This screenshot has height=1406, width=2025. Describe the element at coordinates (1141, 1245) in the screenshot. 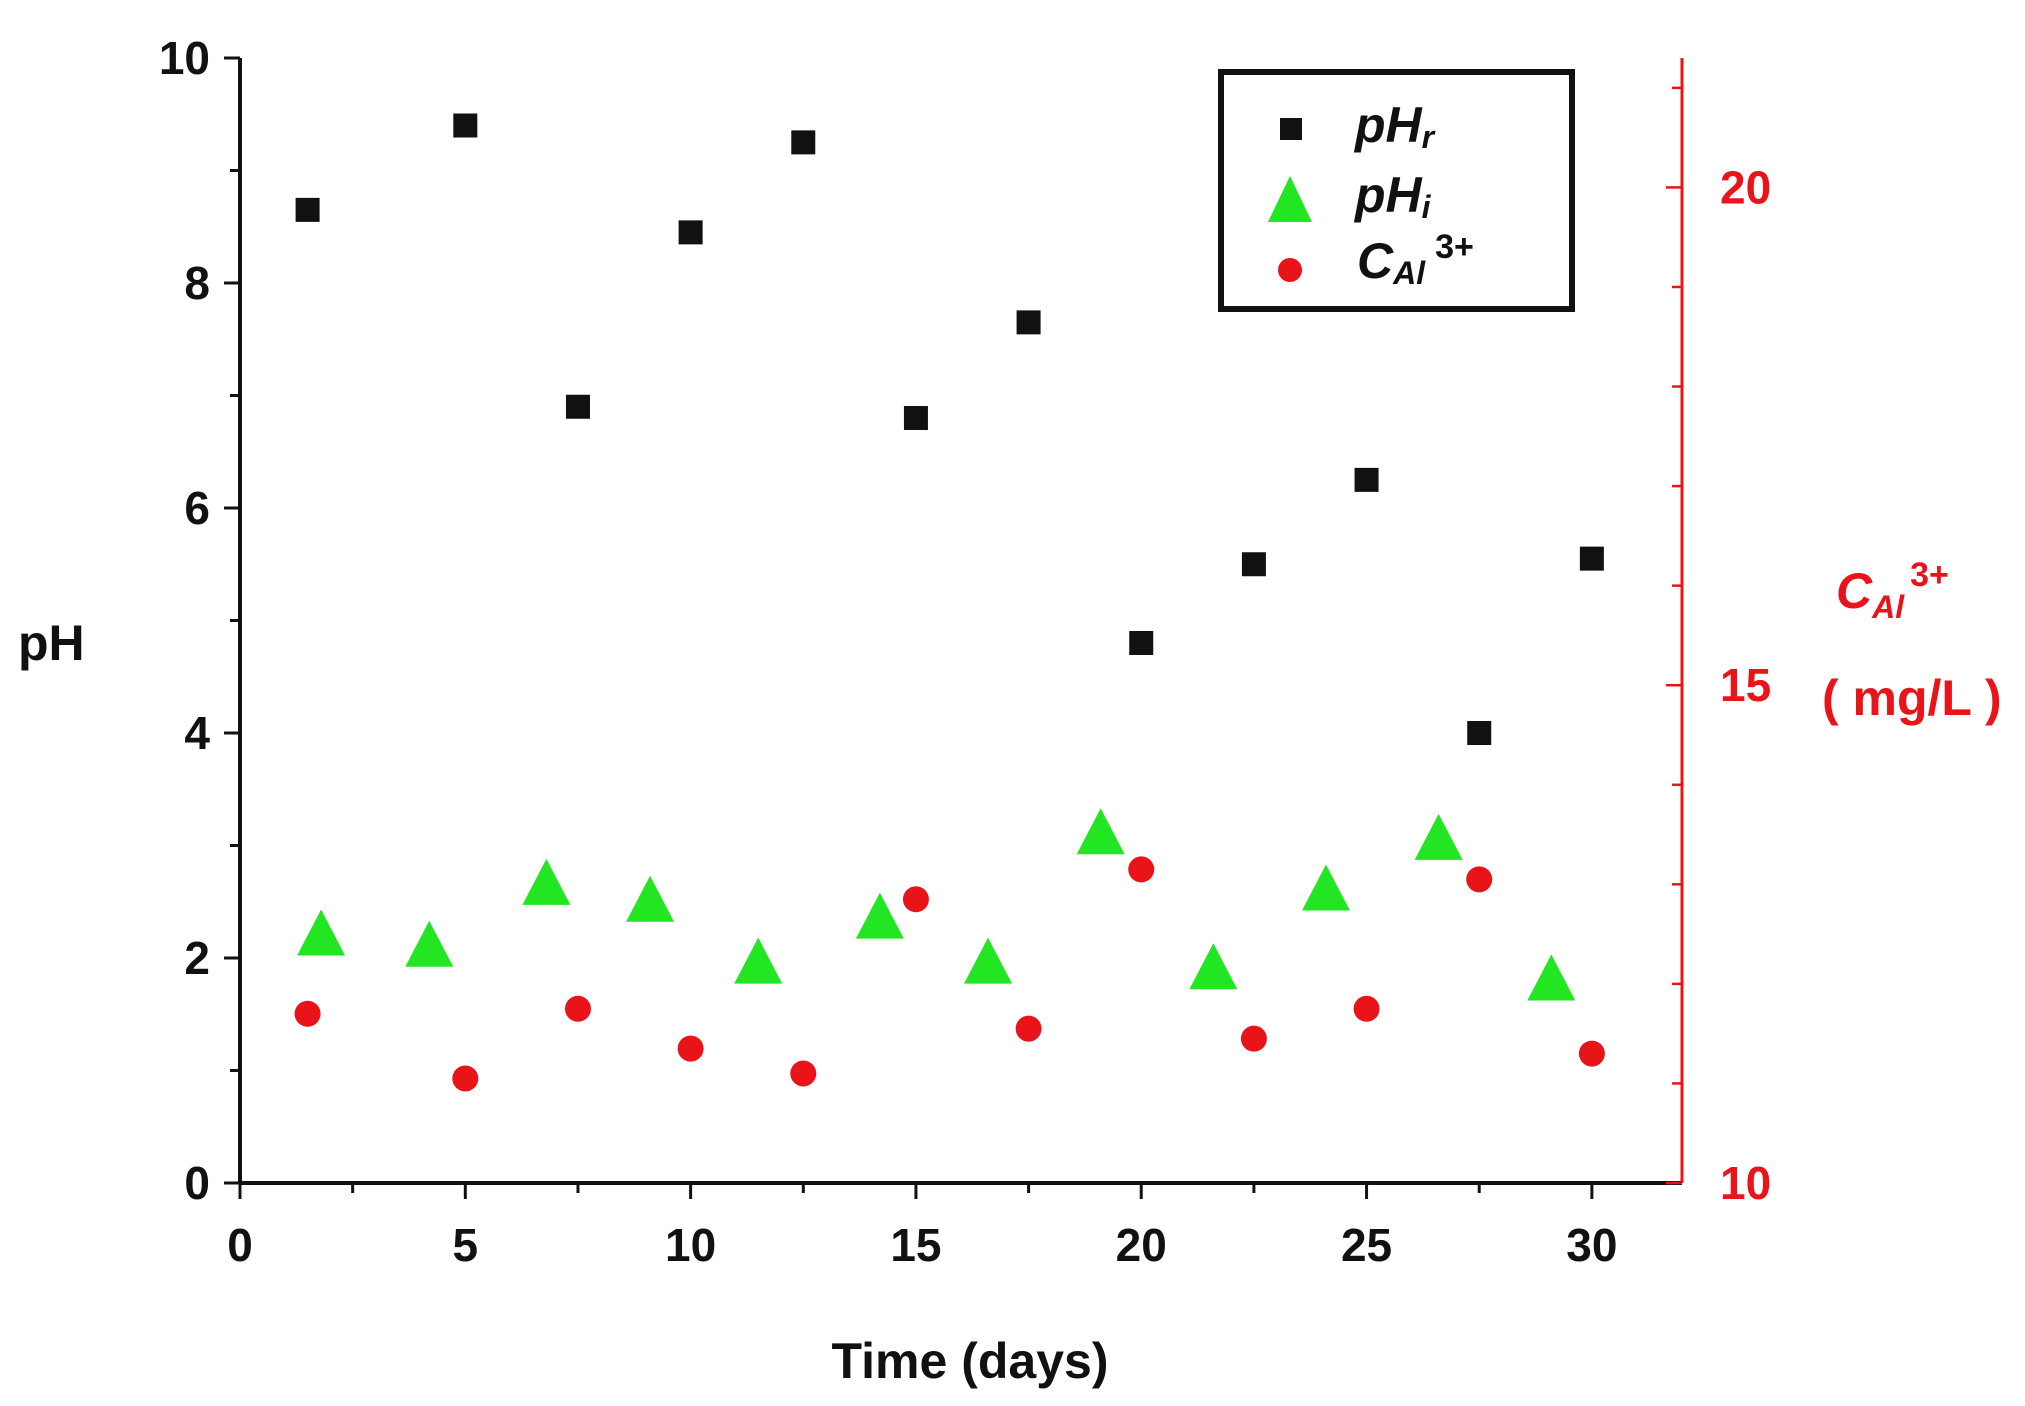

I see `x-tick-label: 20` at that location.